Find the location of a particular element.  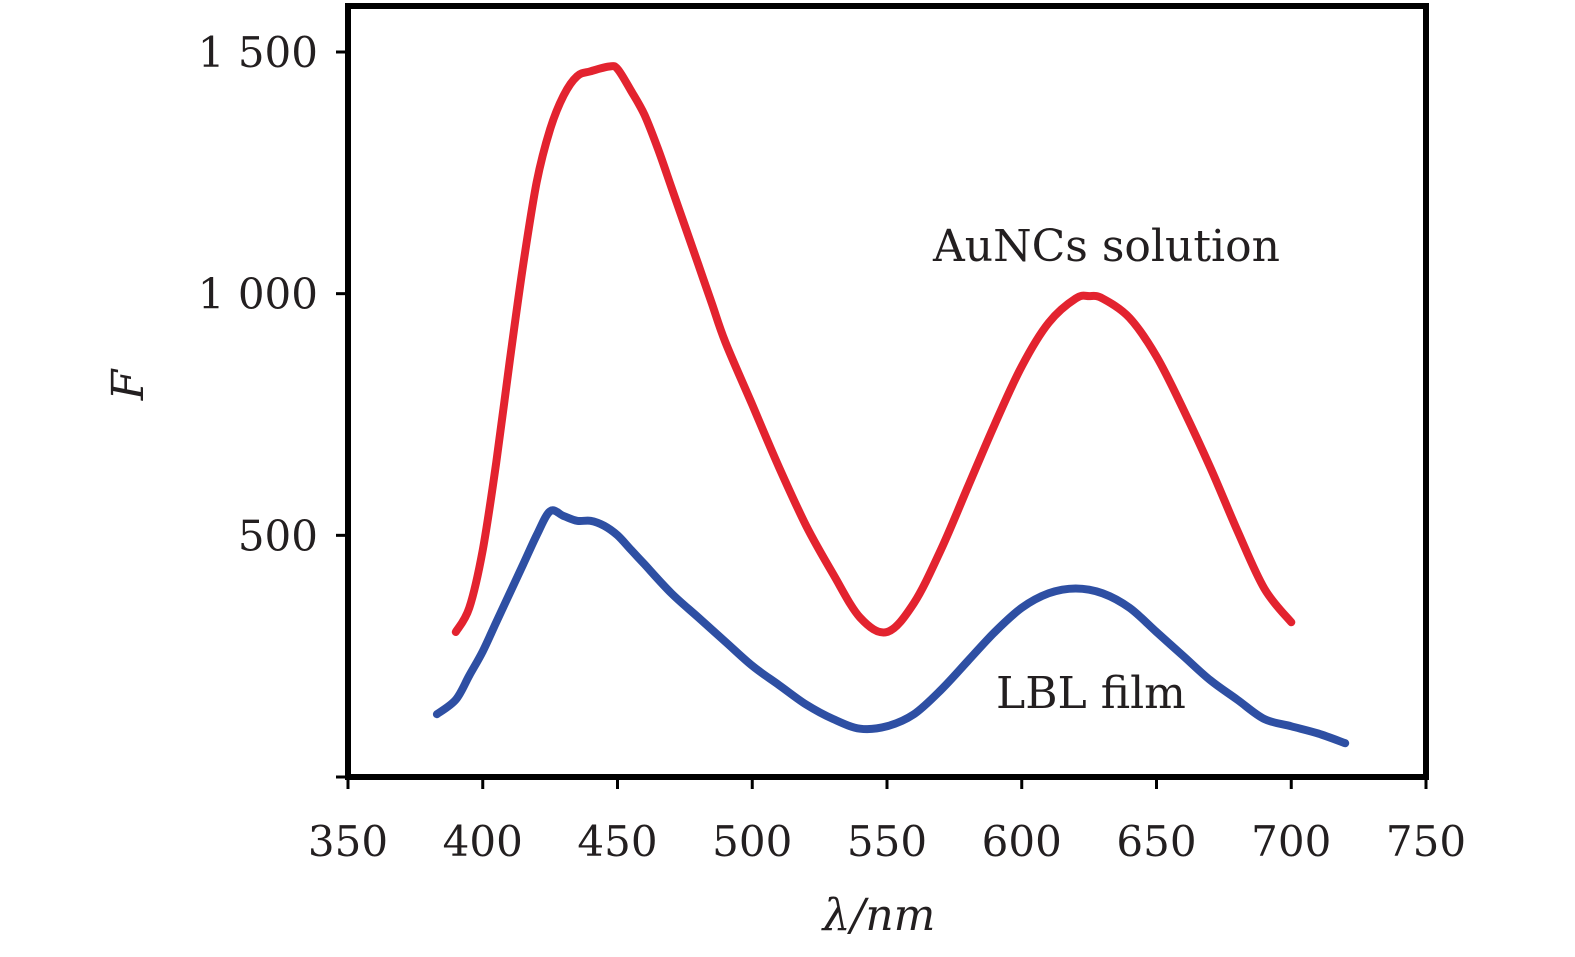

x-tick-label: 750 is located at coordinates (1426, 841).